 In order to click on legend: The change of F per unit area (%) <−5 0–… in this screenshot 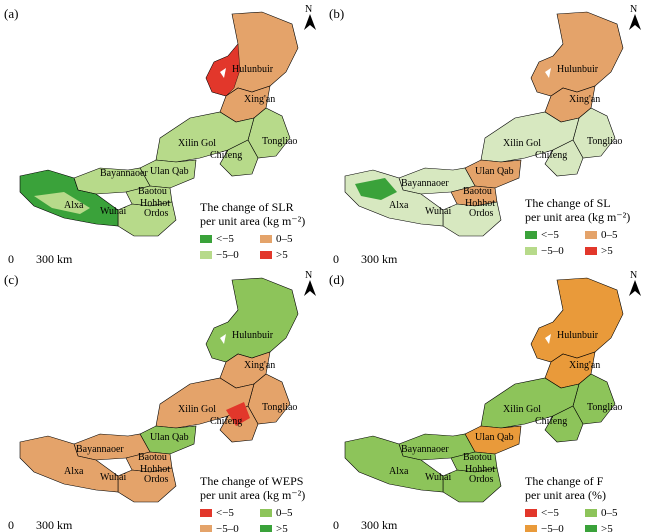, I will do `click(585, 503)`.